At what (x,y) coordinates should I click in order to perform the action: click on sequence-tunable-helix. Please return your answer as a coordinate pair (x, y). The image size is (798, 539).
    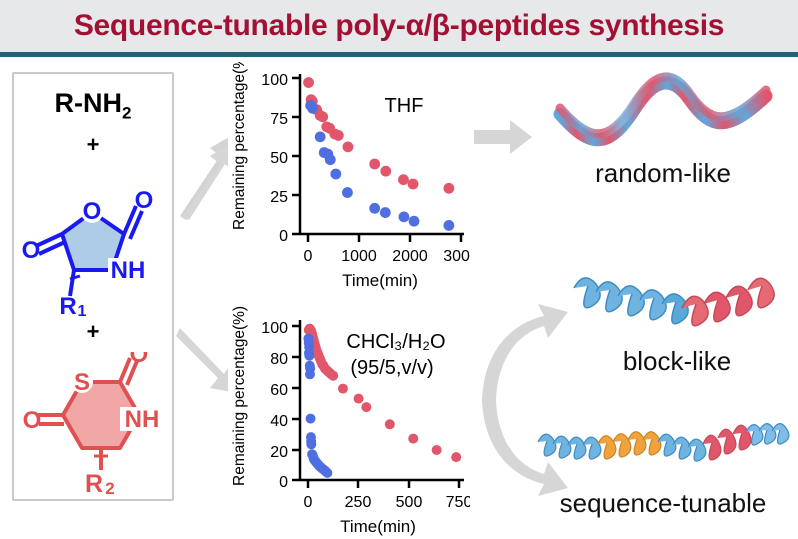
    Looking at the image, I should click on (663, 442).